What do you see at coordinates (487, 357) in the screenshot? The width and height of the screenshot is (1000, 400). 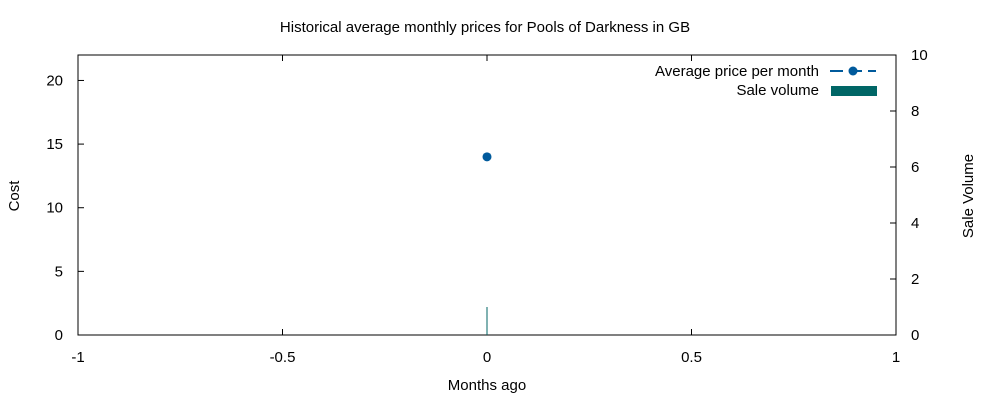 I see `x-tick-label: 0` at bounding box center [487, 357].